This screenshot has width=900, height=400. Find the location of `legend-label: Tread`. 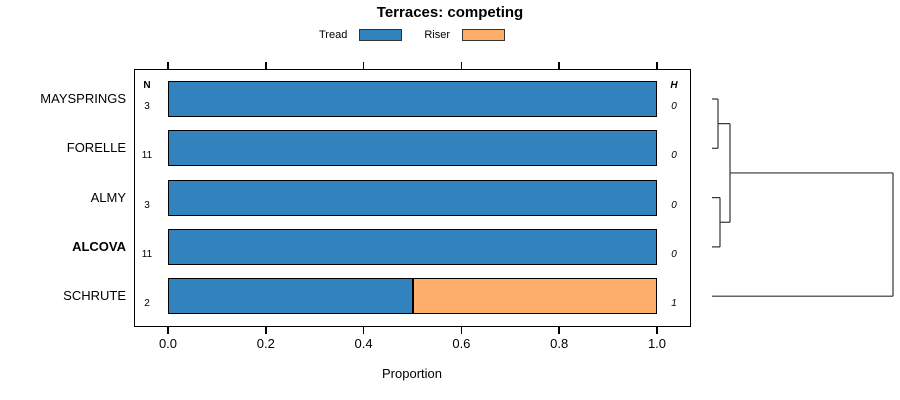

legend-label: Tread is located at coordinates (333, 34).